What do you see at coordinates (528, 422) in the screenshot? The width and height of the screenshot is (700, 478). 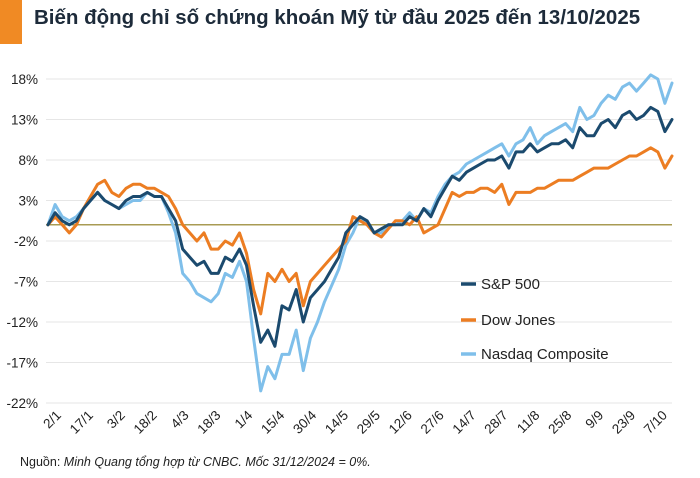 I see `x-tick-label: 11/8` at bounding box center [528, 422].